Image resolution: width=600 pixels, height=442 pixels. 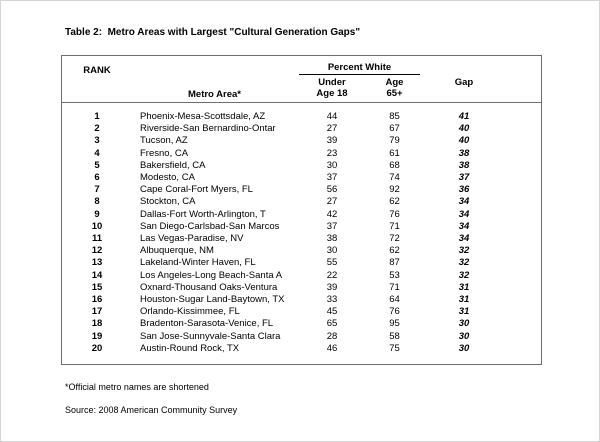 I want to click on metro-cell: Tucson, AZ, so click(x=164, y=141).